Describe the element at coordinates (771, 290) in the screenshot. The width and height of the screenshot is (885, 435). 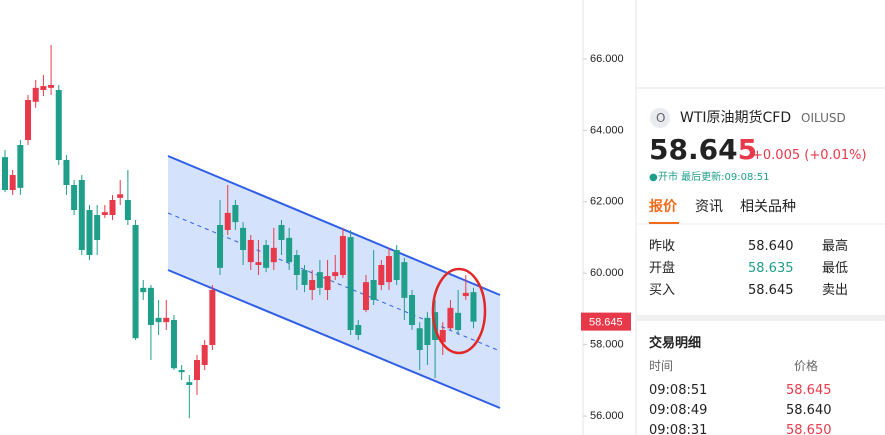
I see `quote-value: 58.645` at that location.